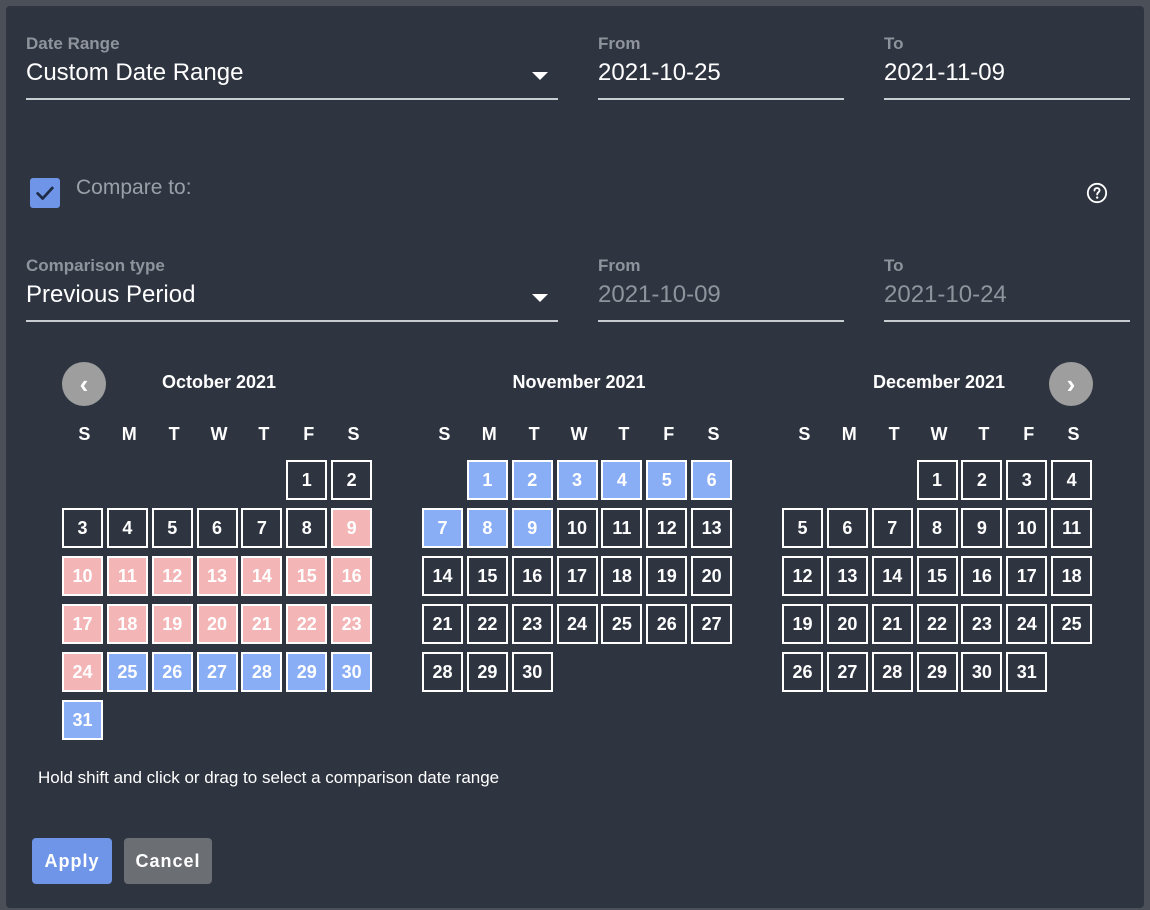 This screenshot has height=910, width=1150. I want to click on compare-from-field: From 2021-10-09, so click(721, 291).